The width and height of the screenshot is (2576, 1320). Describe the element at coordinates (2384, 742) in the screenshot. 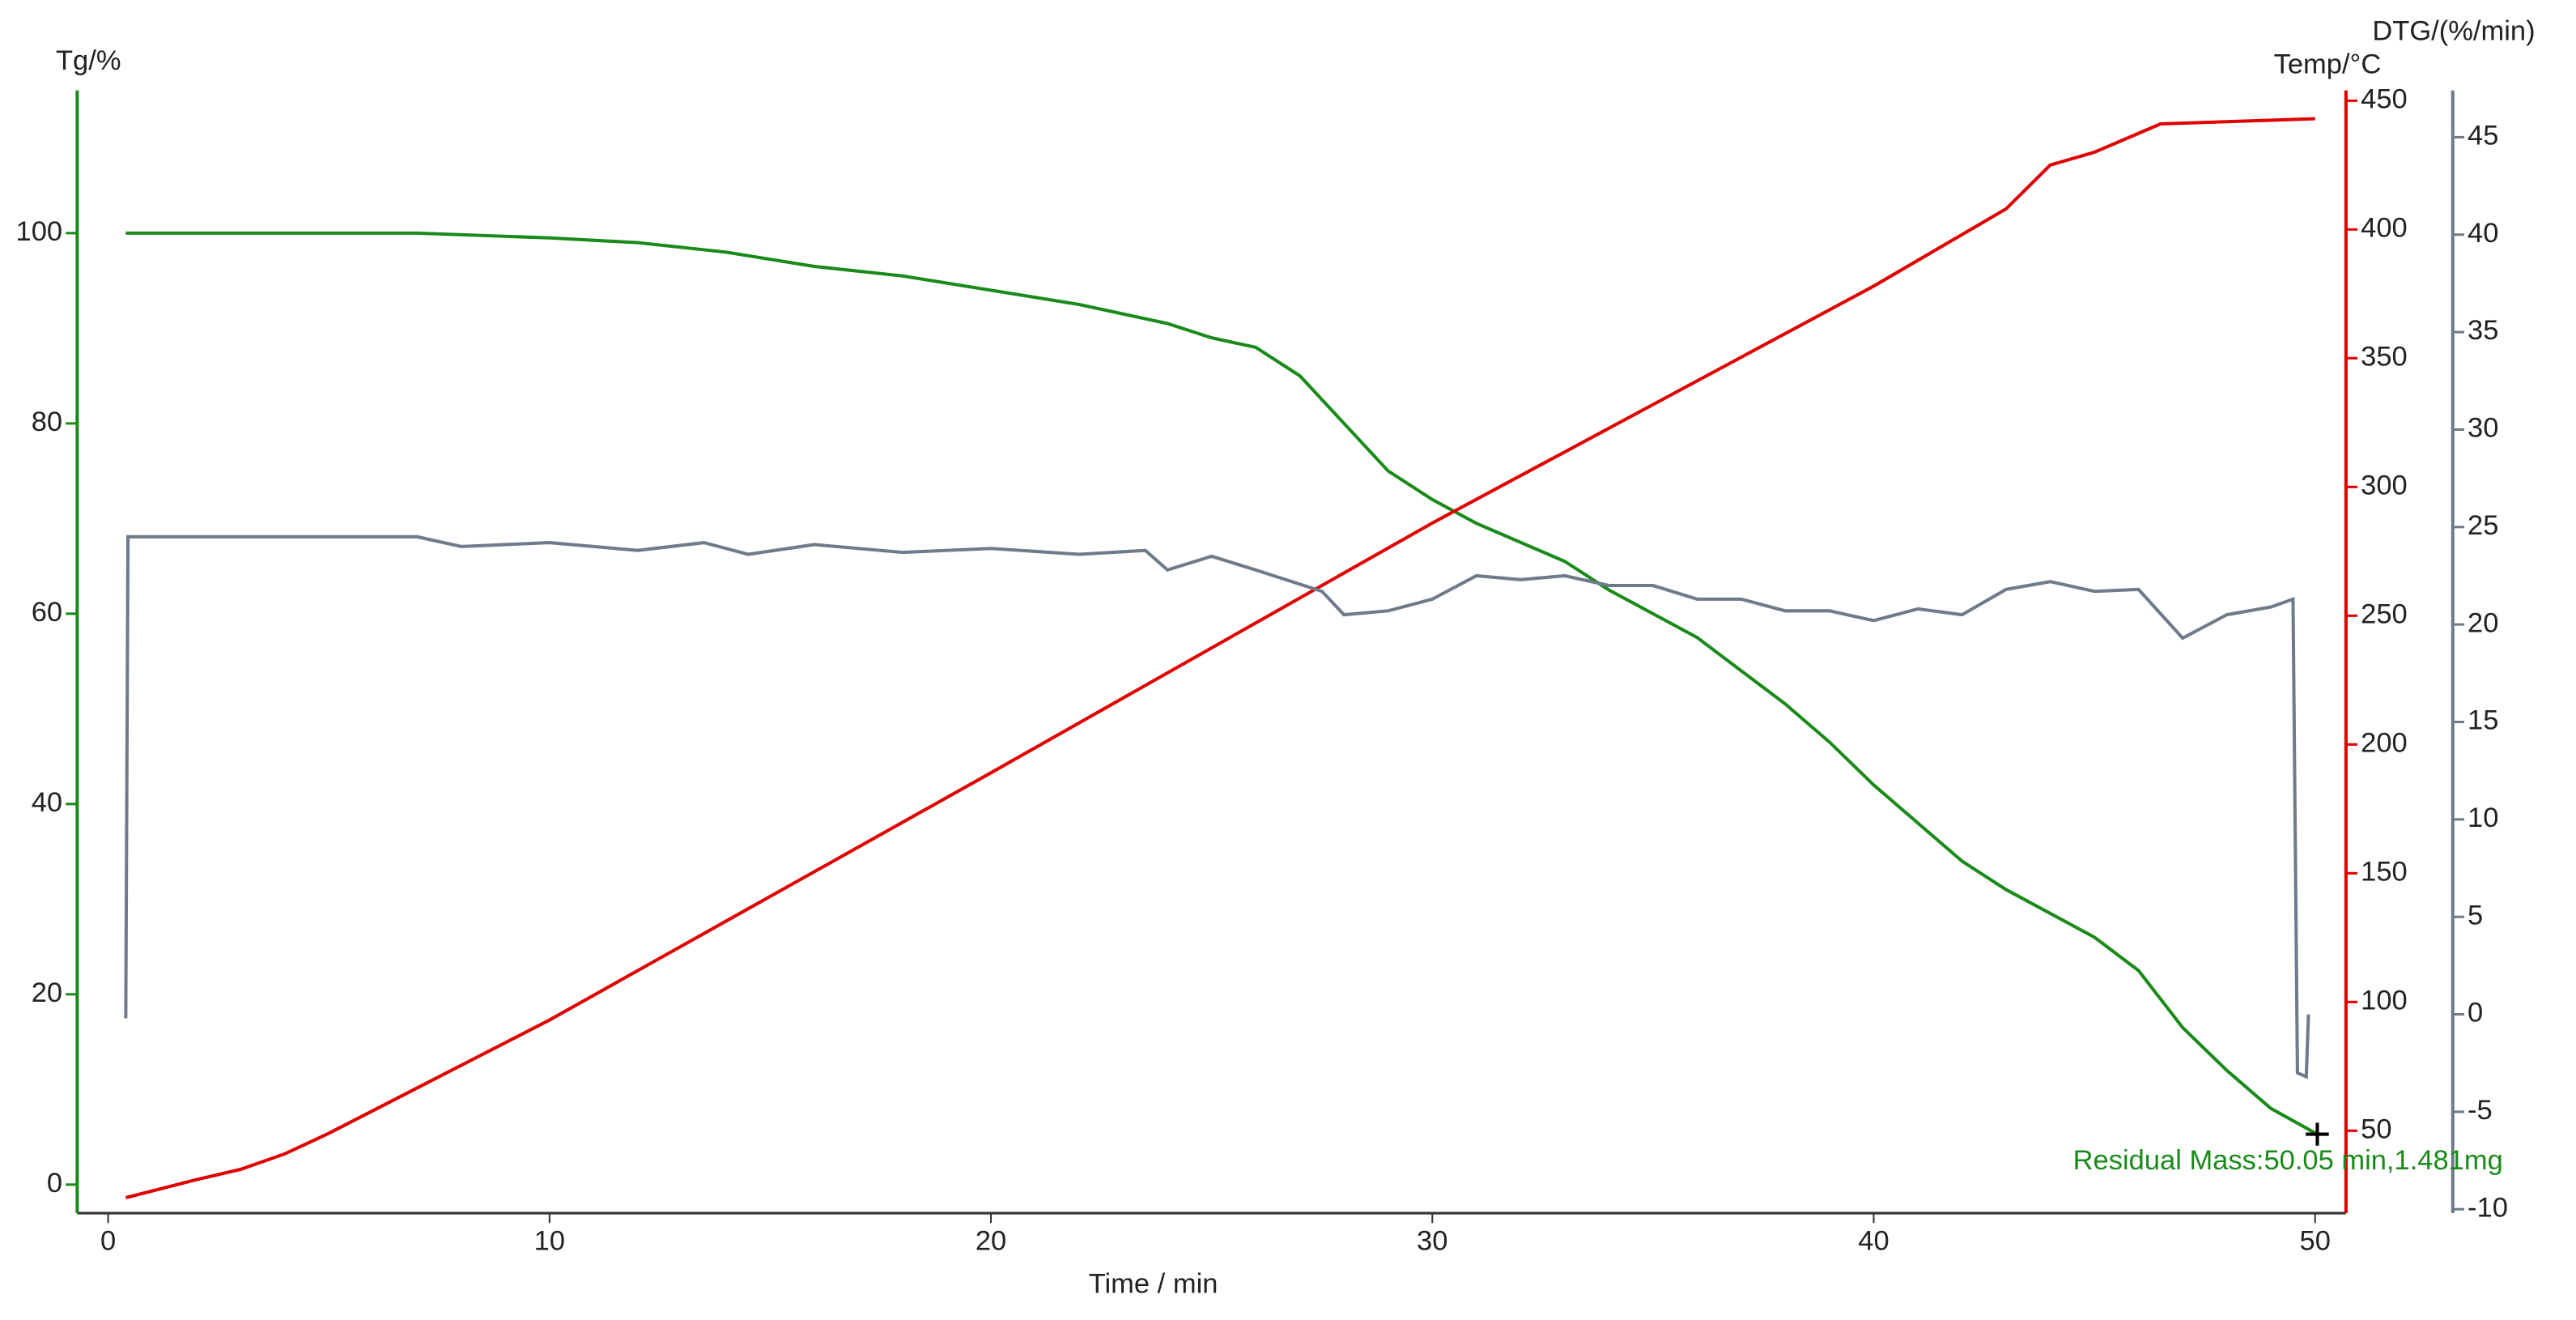

I see `y2-tick-label: 200` at that location.